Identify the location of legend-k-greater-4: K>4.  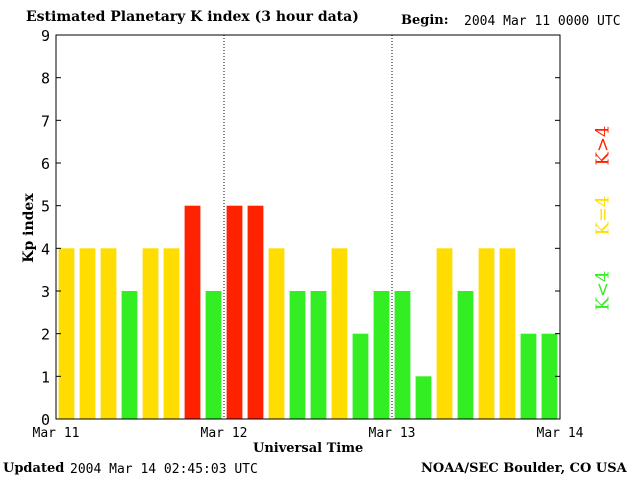
(603, 145).